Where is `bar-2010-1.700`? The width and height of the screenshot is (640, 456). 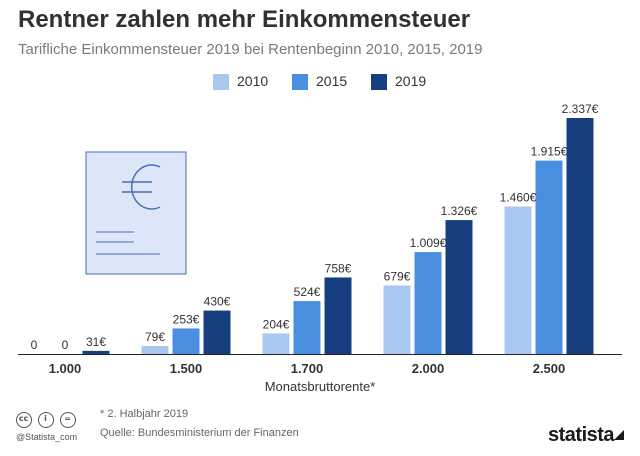
bar-2010-1.700 is located at coordinates (276, 343).